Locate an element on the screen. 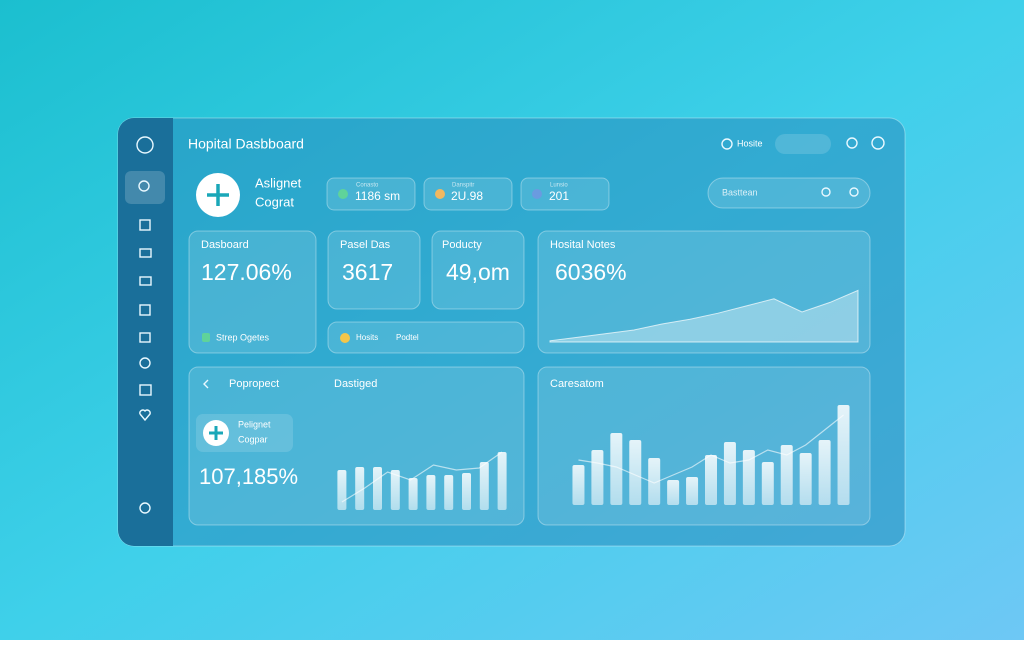 The image size is (1024, 645). profile-name: Aslignet is located at coordinates (278, 182).